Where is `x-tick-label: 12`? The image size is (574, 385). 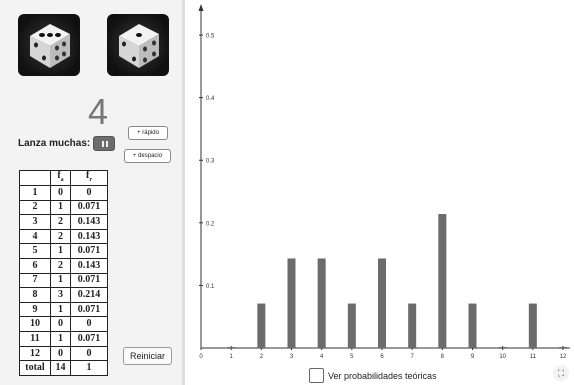
x-tick-label: 12 is located at coordinates (563, 357).